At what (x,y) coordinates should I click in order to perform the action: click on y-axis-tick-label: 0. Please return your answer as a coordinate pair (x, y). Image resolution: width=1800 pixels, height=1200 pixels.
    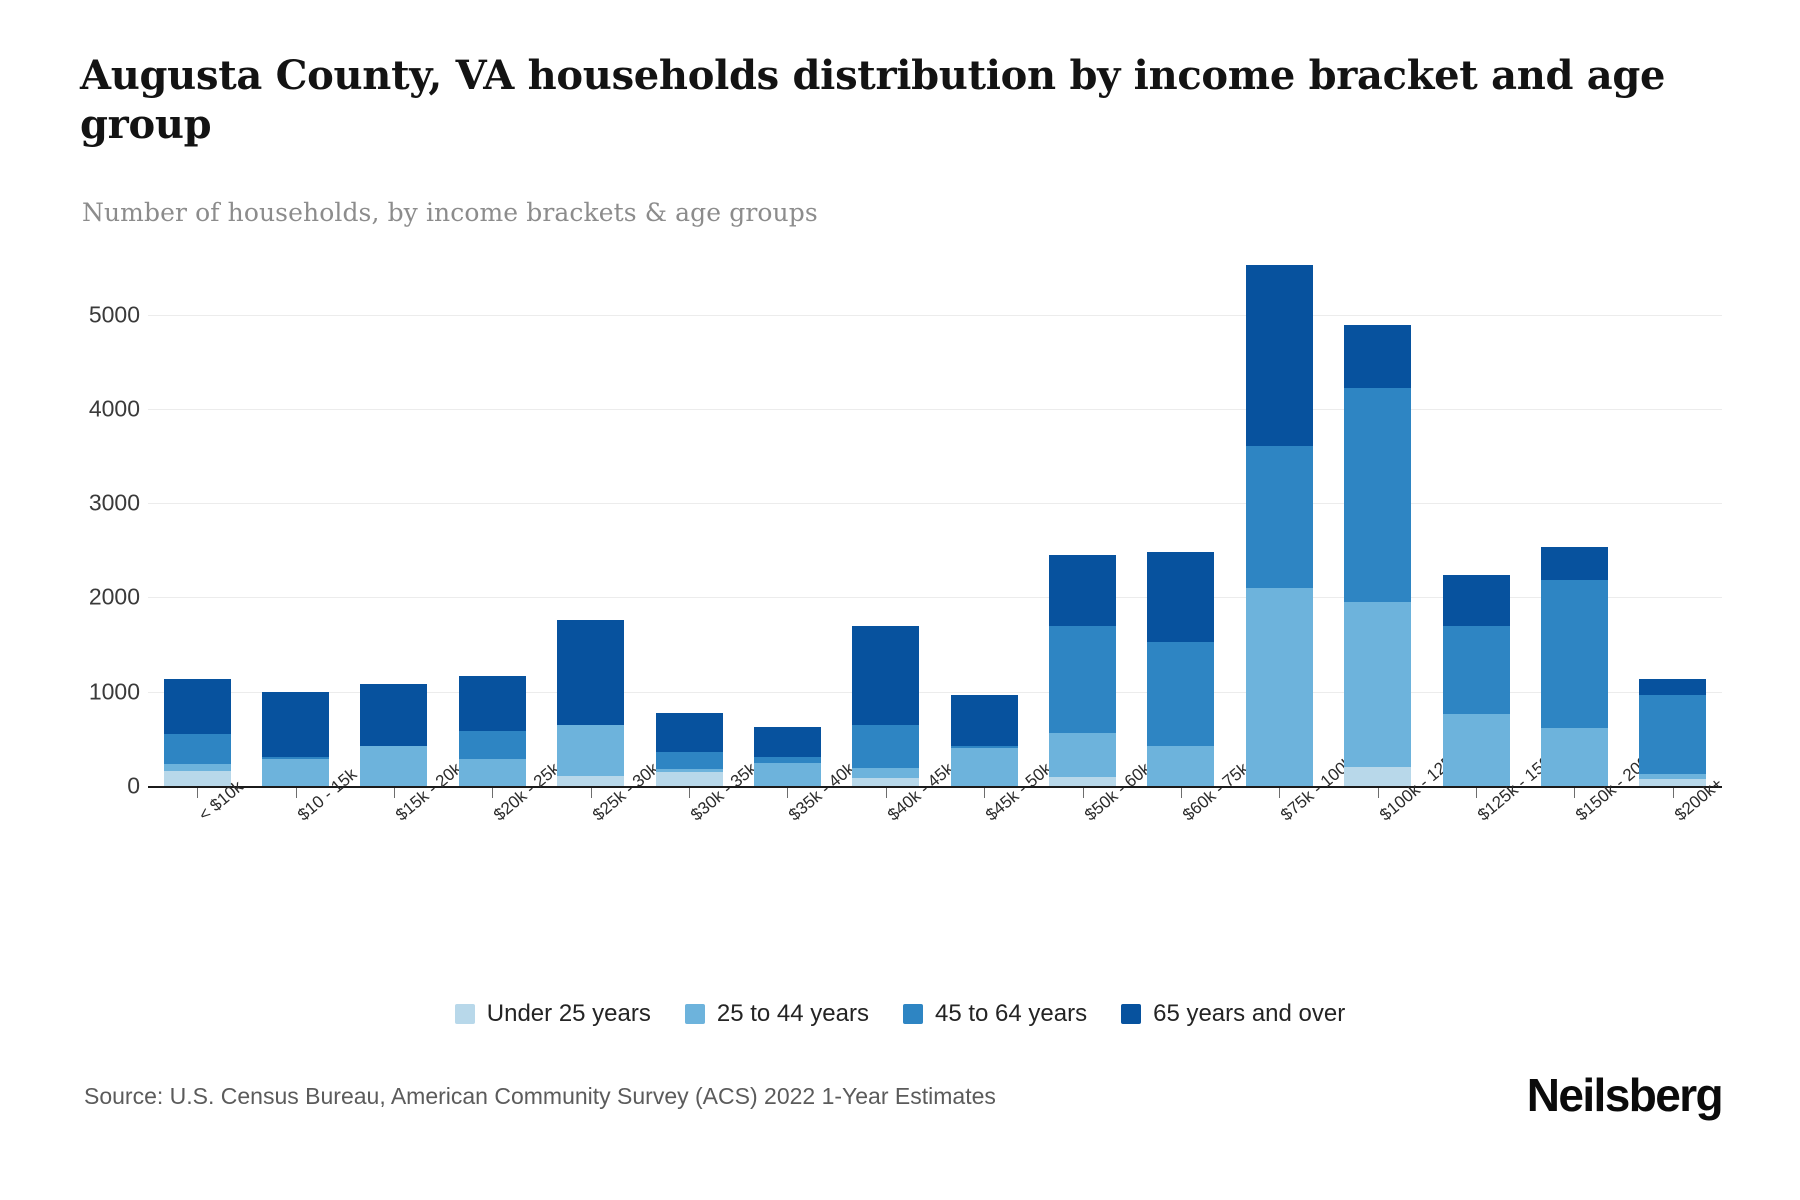
    Looking at the image, I should click on (133, 785).